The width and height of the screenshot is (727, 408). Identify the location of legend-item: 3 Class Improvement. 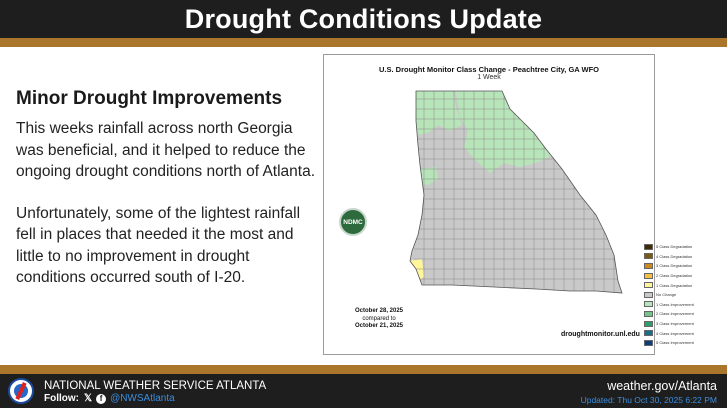
(669, 324).